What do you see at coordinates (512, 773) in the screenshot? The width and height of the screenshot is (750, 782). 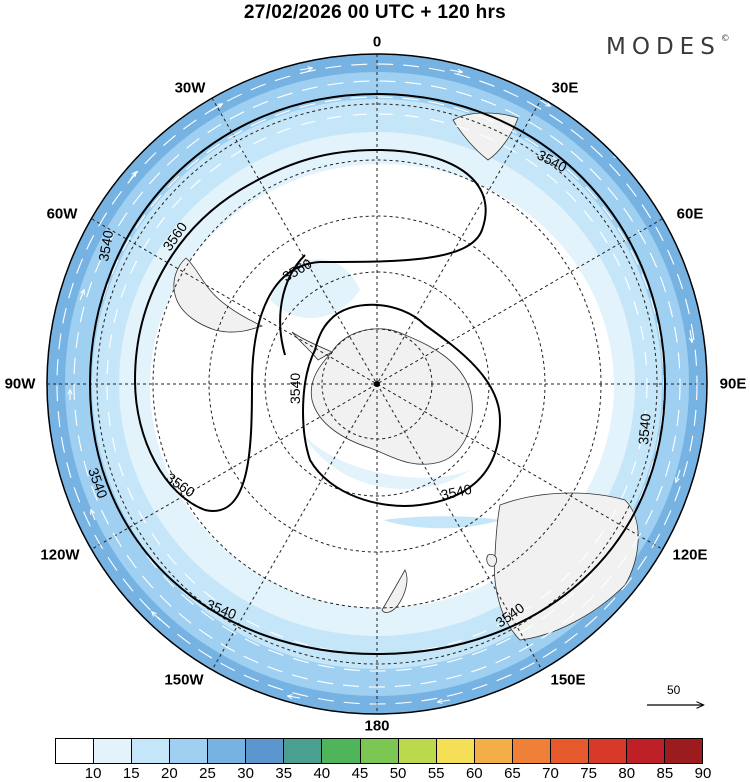 I see `colorbar-label: 65` at bounding box center [512, 773].